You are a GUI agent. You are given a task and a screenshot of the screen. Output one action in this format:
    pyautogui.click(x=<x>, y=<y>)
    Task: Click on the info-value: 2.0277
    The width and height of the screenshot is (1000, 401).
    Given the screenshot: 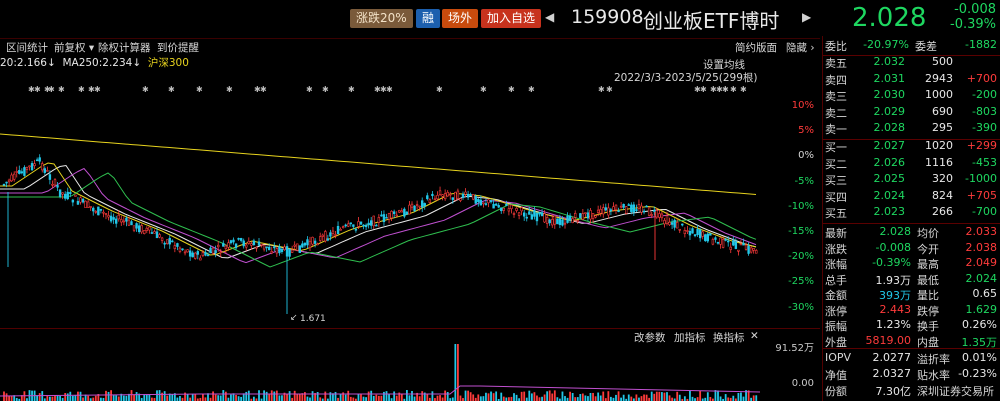 What is the action you would take?
    pyautogui.click(x=892, y=357)
    